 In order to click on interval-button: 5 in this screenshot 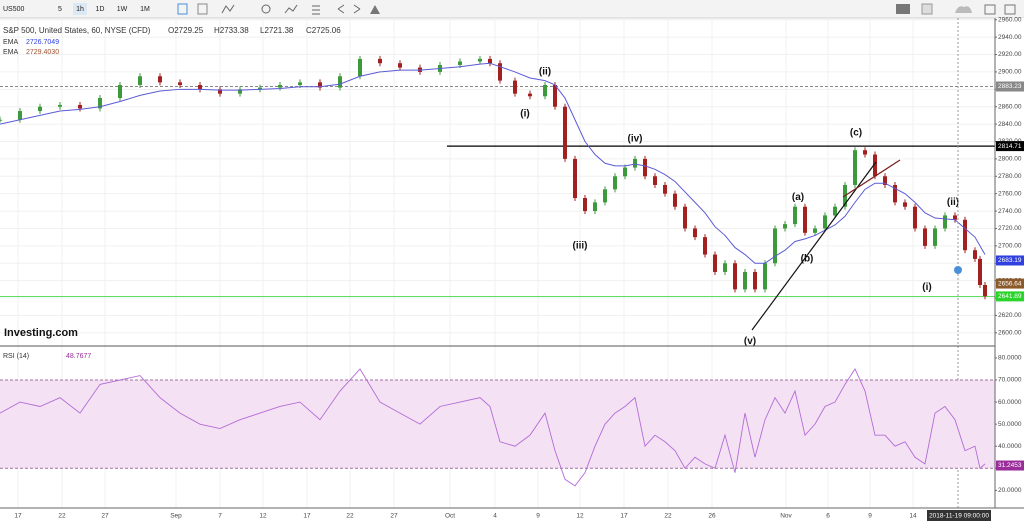, I will do `click(60, 9)`.